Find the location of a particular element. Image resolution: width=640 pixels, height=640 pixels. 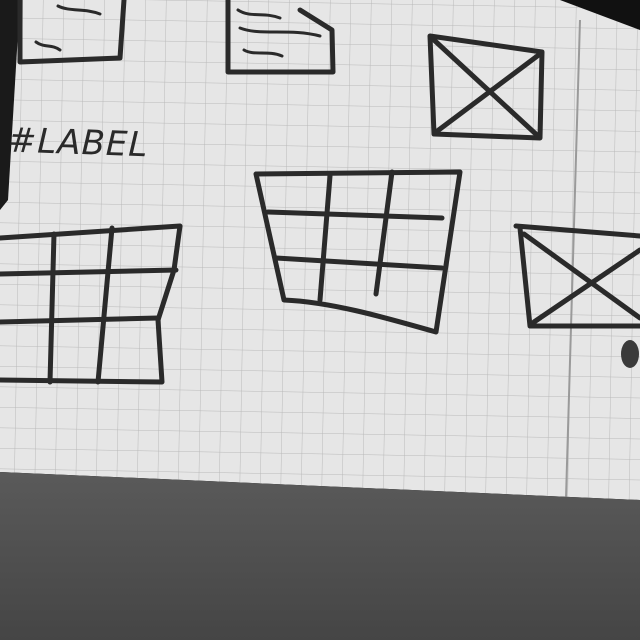

page-corner-top-right is located at coordinates (600, 15).